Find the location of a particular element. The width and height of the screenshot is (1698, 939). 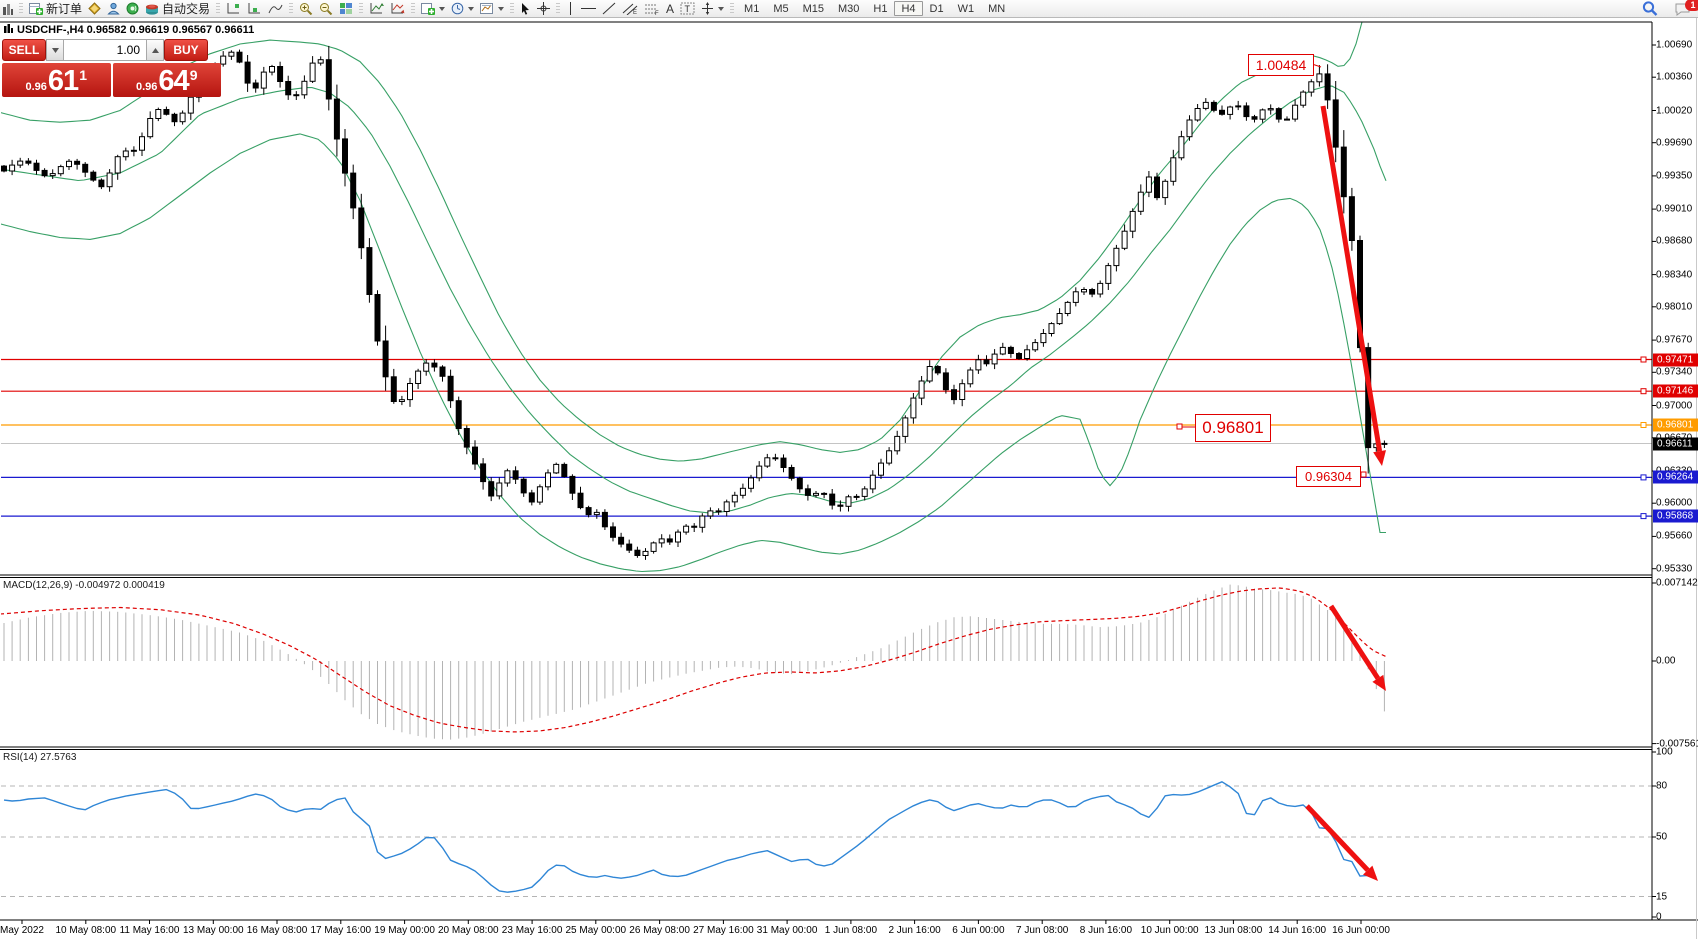

horizontal-line-tool-button is located at coordinates (588, 9).